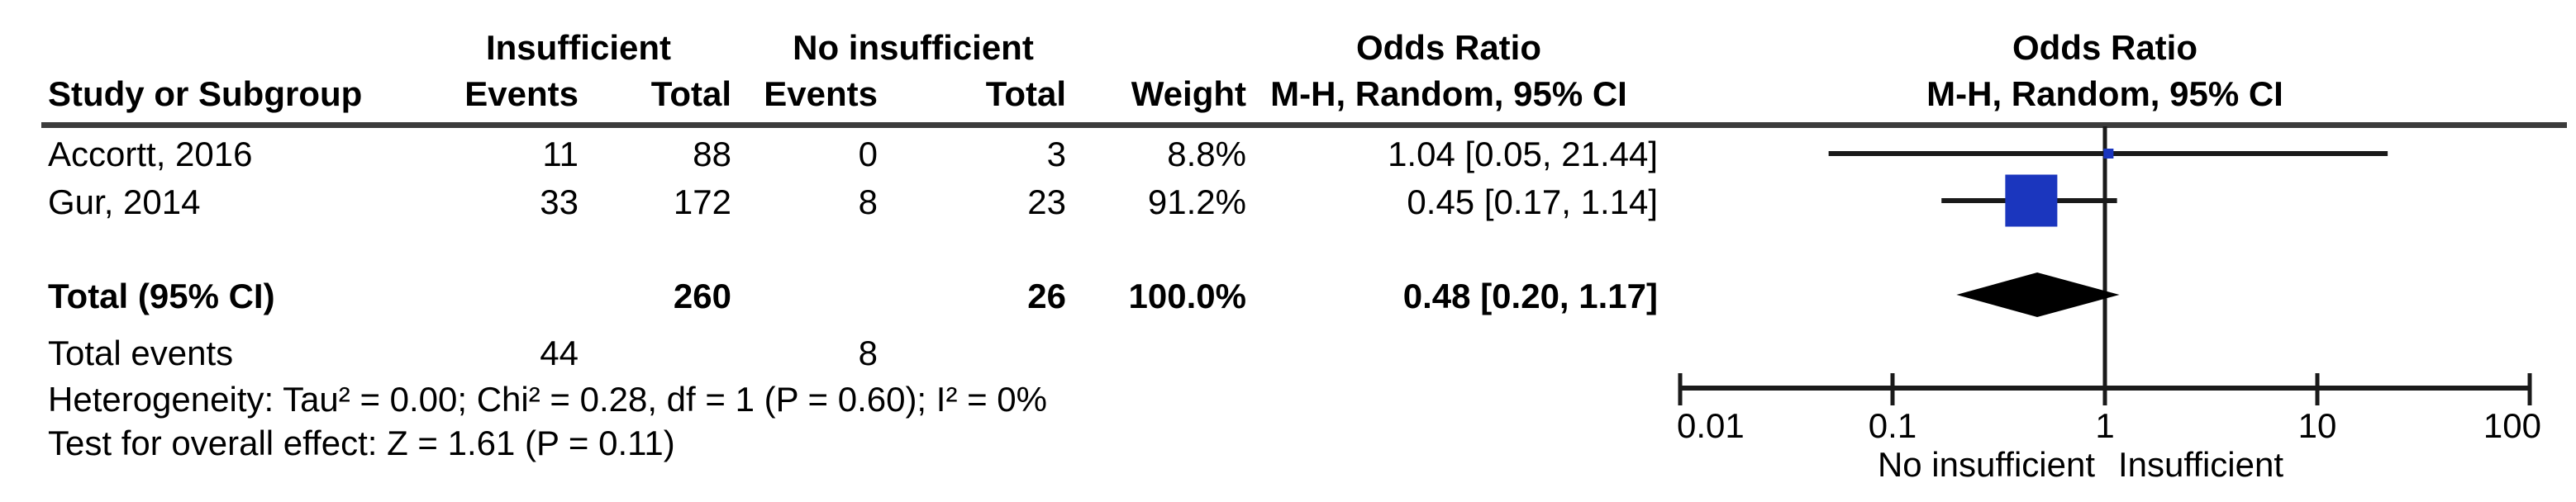  I want to click on study-row-total2: 3, so click(1056, 154).